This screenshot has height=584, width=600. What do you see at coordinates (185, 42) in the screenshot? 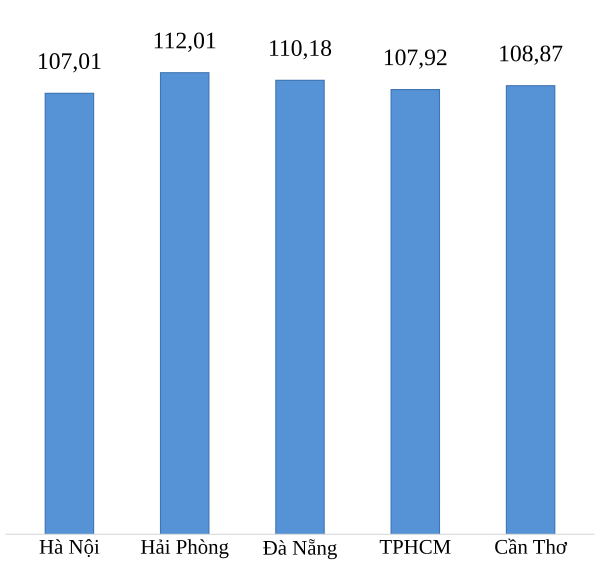
I see `data-label: 112,01` at bounding box center [185, 42].